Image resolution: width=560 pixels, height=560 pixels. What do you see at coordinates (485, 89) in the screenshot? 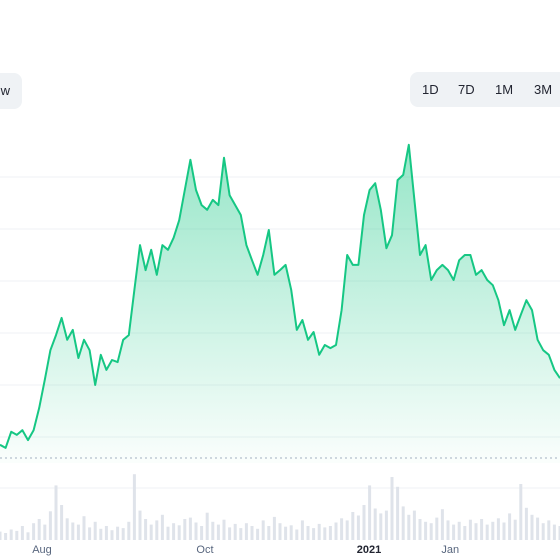
I see `range-selector` at bounding box center [485, 89].